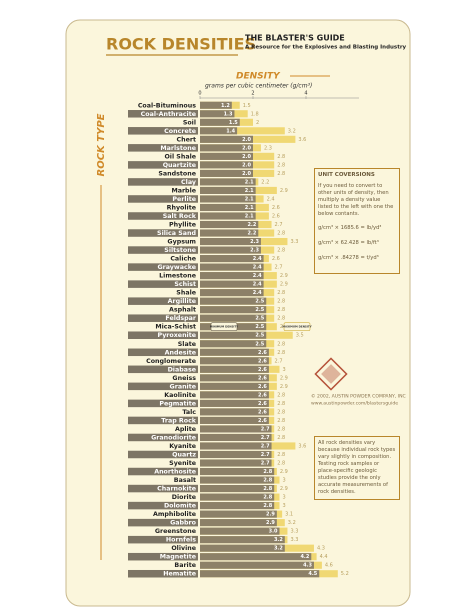 The height and width of the screenshot is (613, 474). I want to click on copyright: © 2002, AUSTIN POWDER COMPANY, INC, so click(358, 396).